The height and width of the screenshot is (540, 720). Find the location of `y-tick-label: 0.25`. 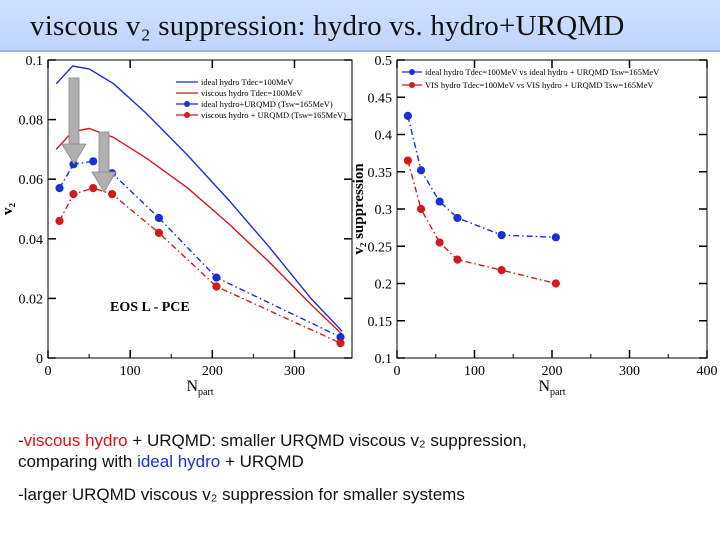

y-tick-label: 0.25 is located at coordinates (380, 247).